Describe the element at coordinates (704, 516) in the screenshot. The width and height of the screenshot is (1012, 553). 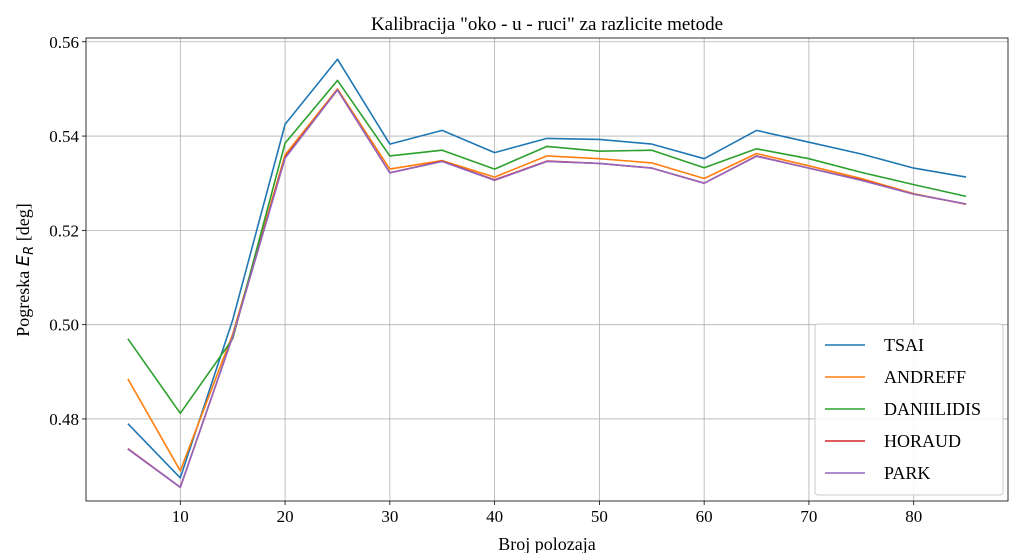
I see `x-tick-label: 60` at that location.